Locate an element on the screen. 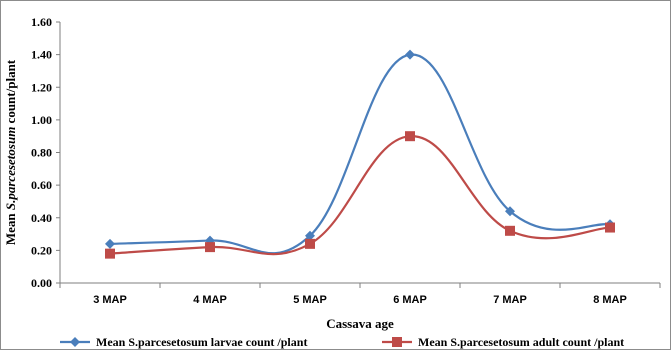 This screenshot has height=351, width=672. y-tick-label: 0.80 is located at coordinates (41, 153).